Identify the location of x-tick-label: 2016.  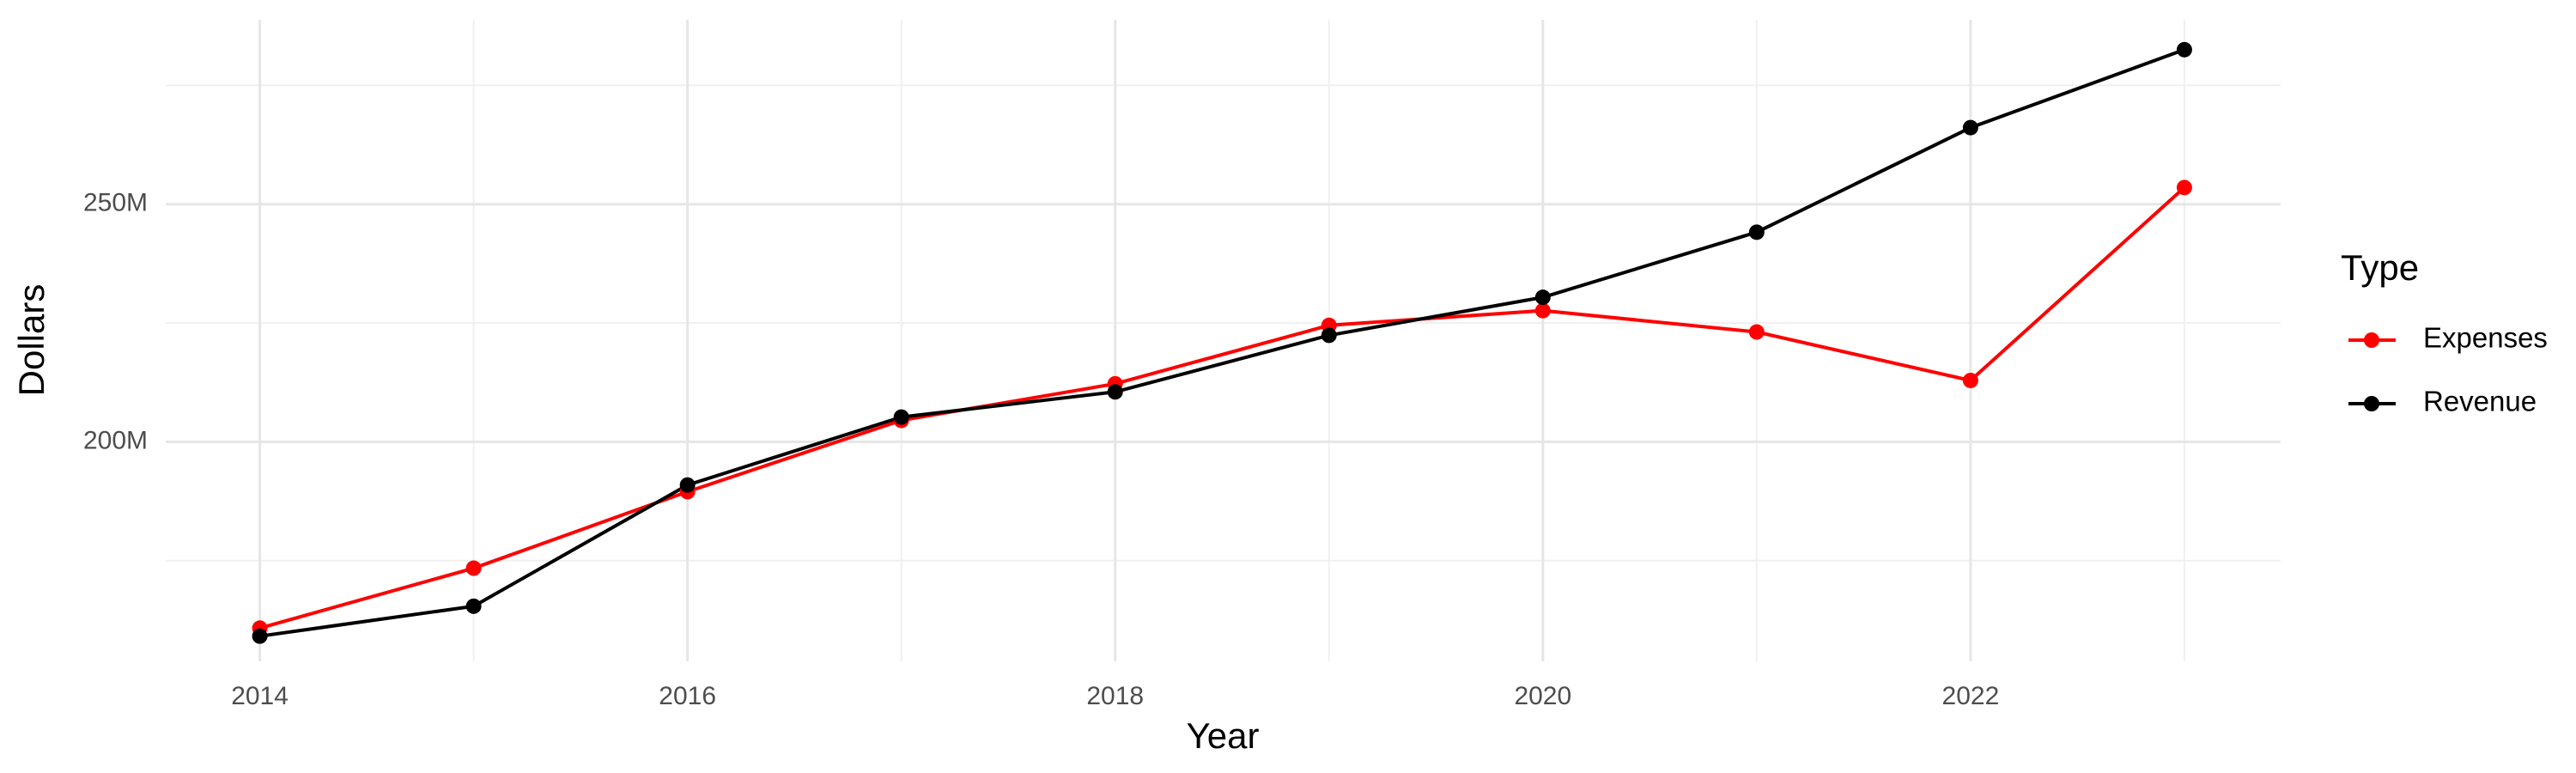
(687, 696).